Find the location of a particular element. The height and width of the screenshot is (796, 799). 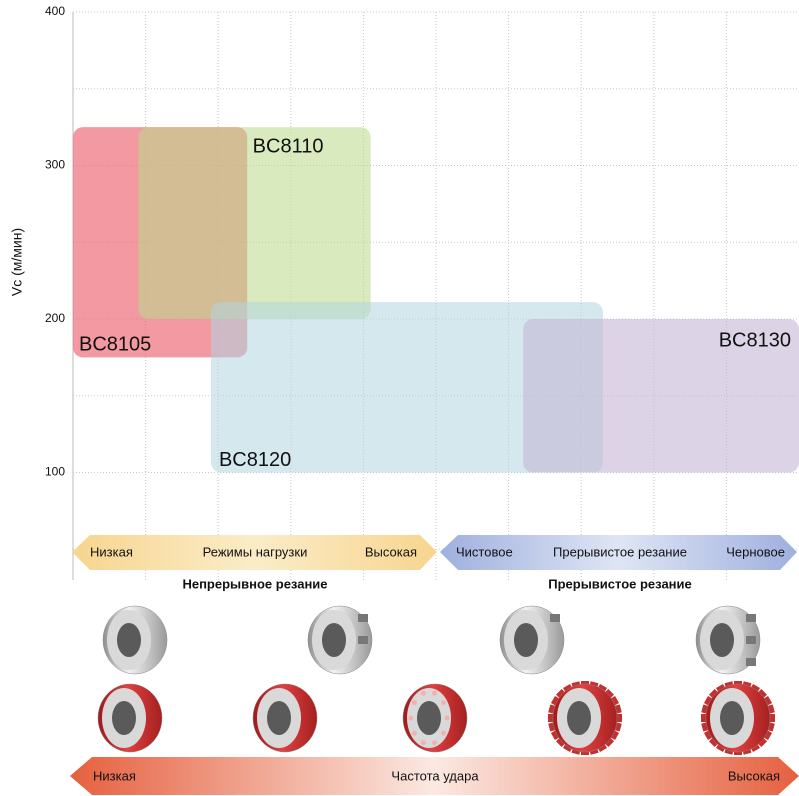

series-label: BC8110 is located at coordinates (288, 146).